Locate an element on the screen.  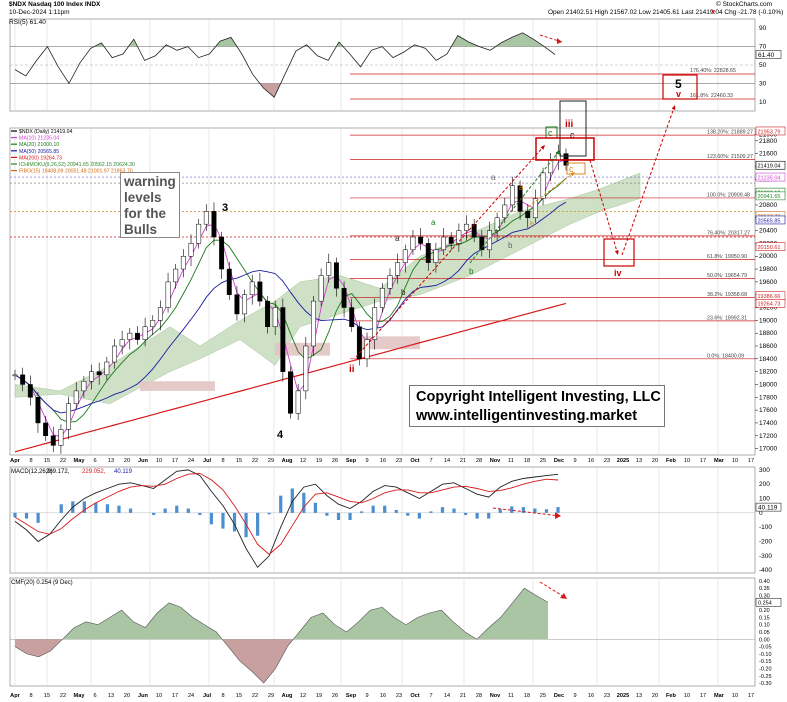
price-tag-text: 20941.65 is located at coordinates (769, 197).